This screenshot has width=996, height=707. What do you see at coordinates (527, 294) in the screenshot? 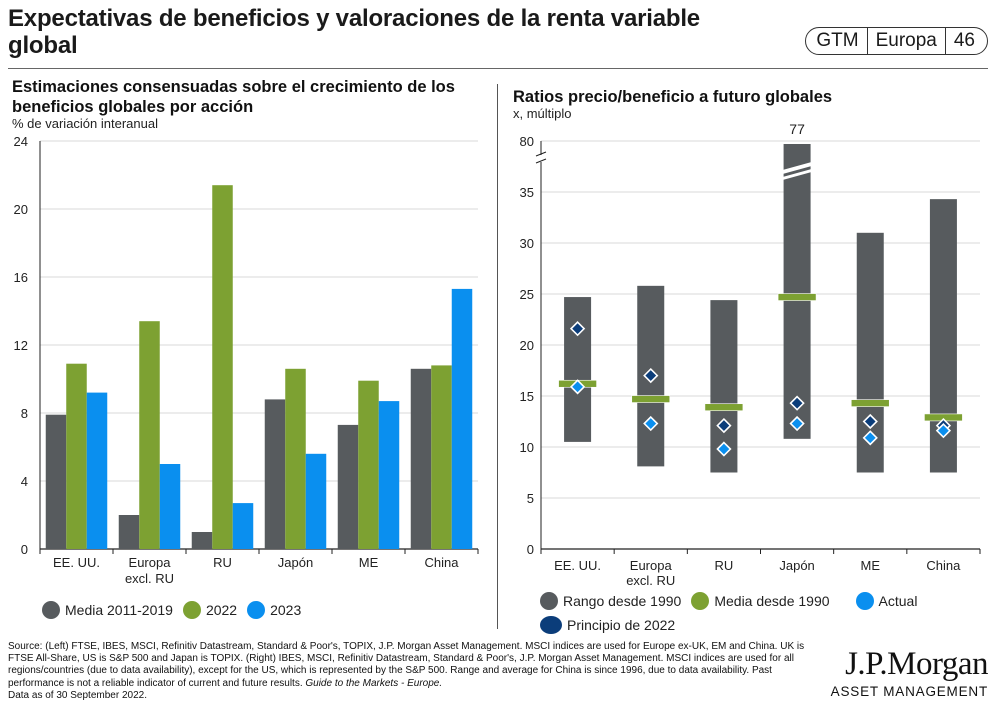
I see `y-tick-label: 25` at bounding box center [527, 294].